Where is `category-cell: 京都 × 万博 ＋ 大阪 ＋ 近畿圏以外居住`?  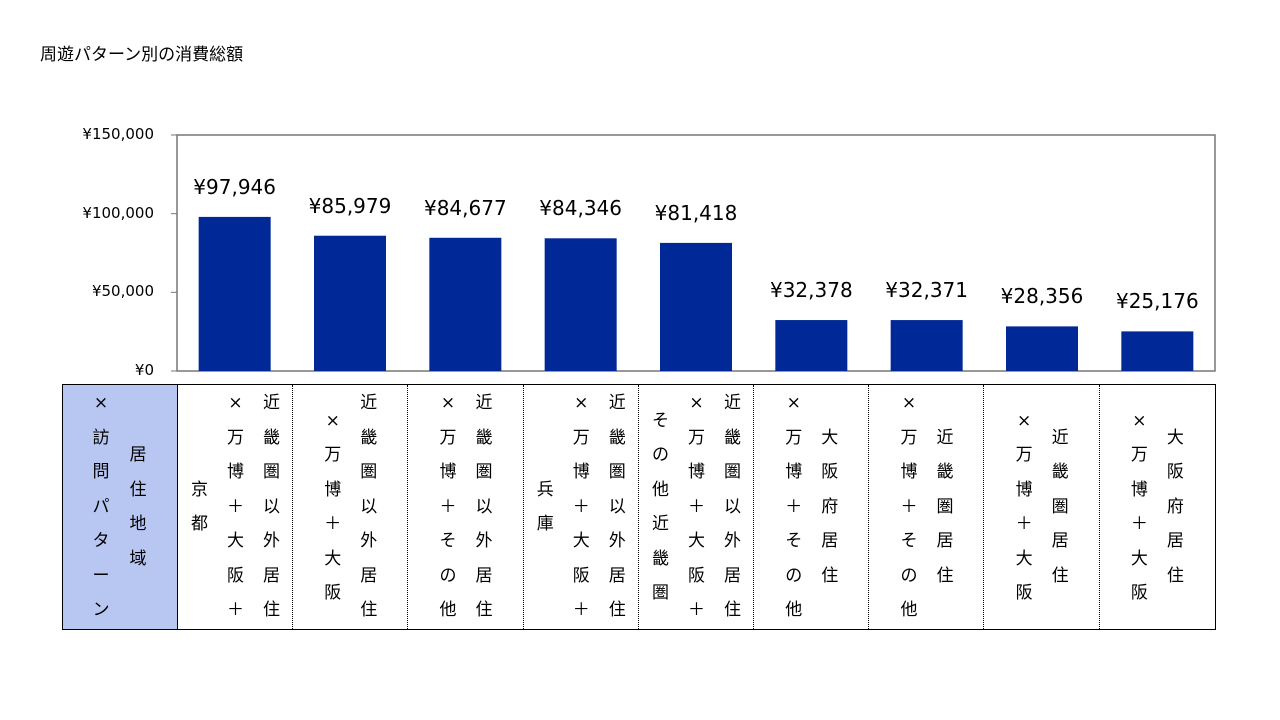
category-cell: 京都 × 万博 ＋ 大阪 ＋ 近畿圏以外居住 is located at coordinates (236, 507).